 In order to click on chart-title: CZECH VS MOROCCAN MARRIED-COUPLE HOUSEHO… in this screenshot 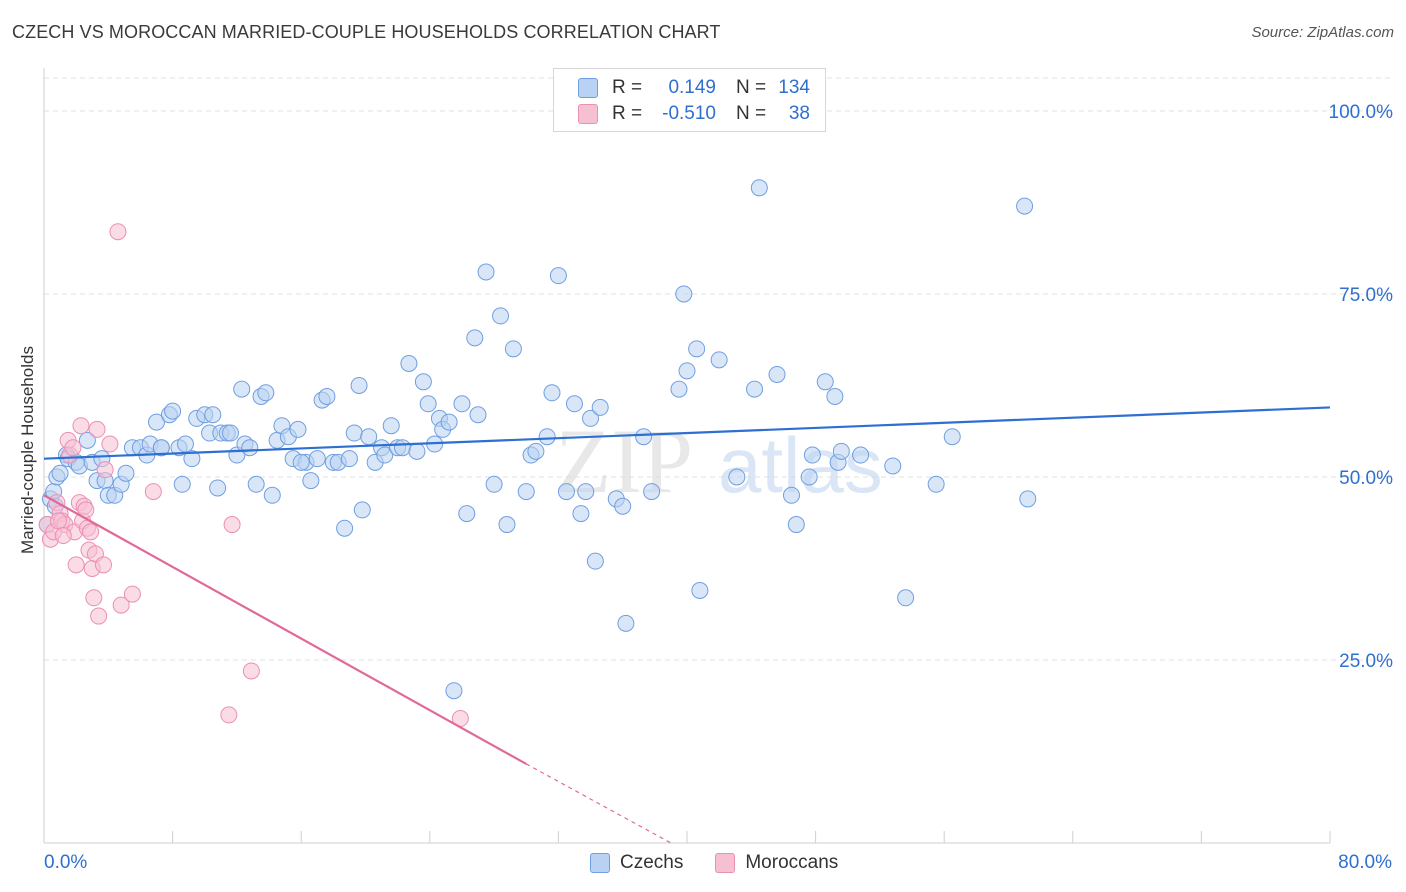, I will do `click(366, 32)`.